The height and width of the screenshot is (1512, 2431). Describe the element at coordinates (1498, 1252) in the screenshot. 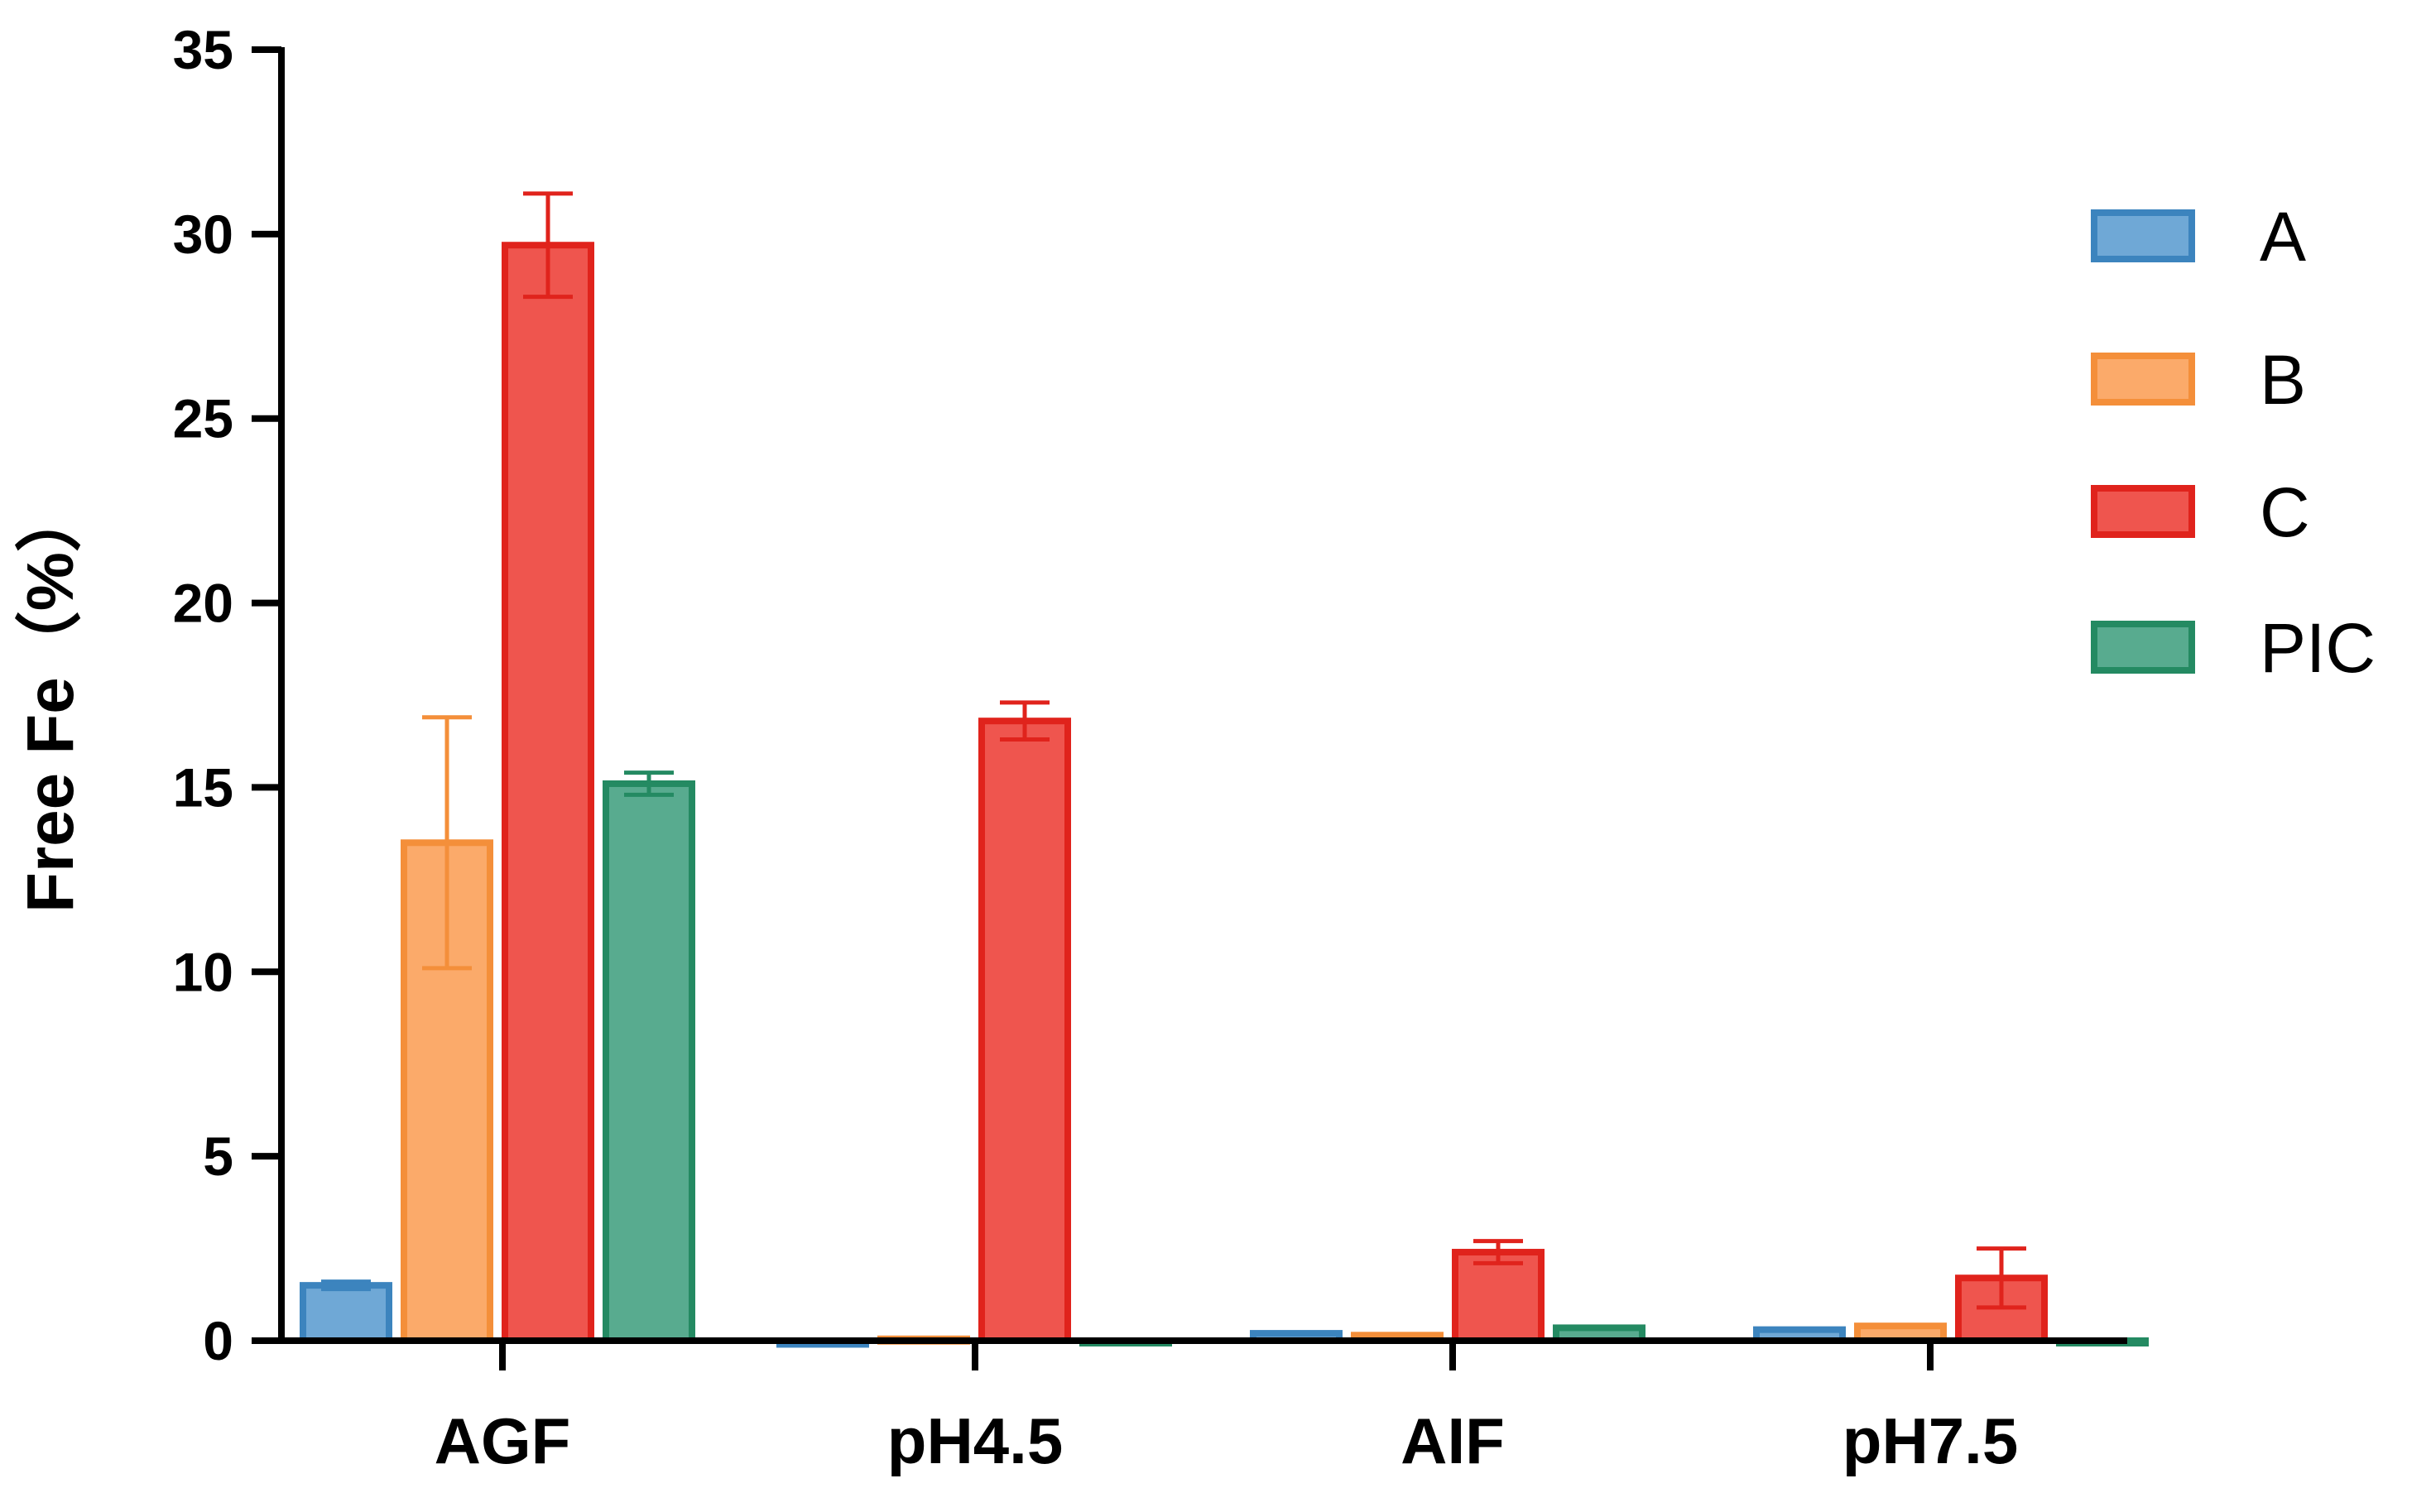

I see `error-bar-c-aif` at that location.